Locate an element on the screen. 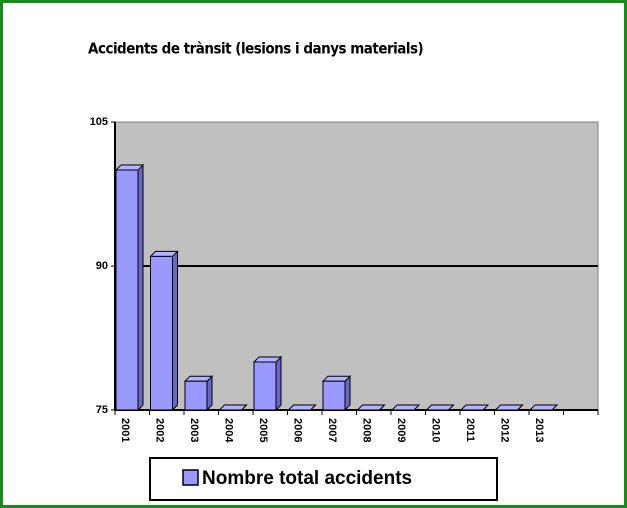  legend is located at coordinates (323, 479).